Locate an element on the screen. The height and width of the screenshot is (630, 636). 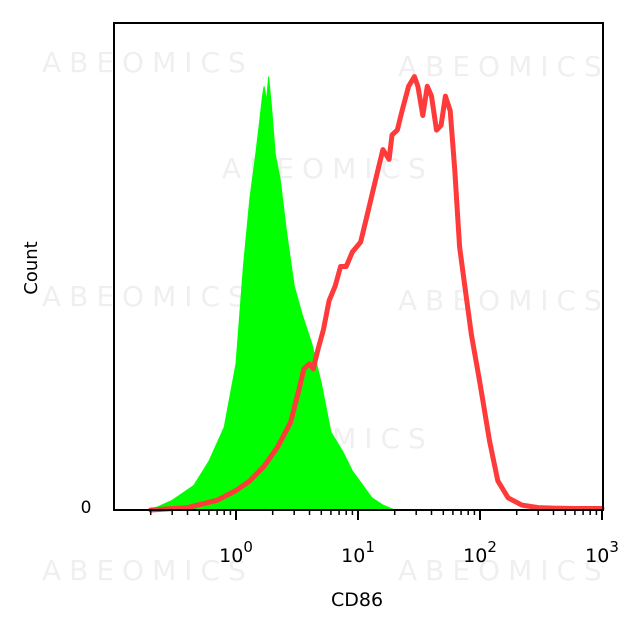
x-tick-label: 10⁰ is located at coordinates (236, 552).